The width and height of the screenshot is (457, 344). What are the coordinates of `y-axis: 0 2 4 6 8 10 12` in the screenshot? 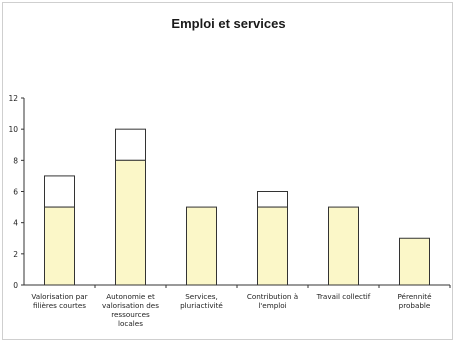 It's located at (16, 192).